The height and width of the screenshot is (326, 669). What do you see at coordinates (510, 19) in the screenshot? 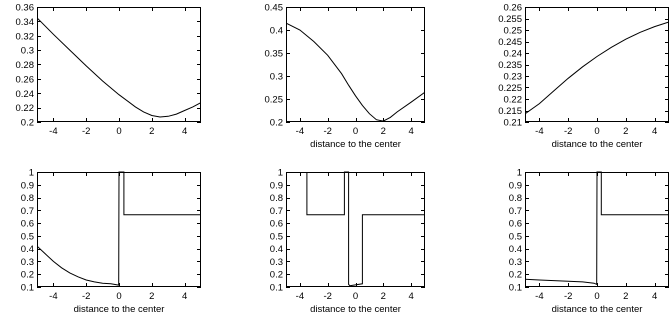
I see `y-tick-label: 0.255` at bounding box center [510, 19].